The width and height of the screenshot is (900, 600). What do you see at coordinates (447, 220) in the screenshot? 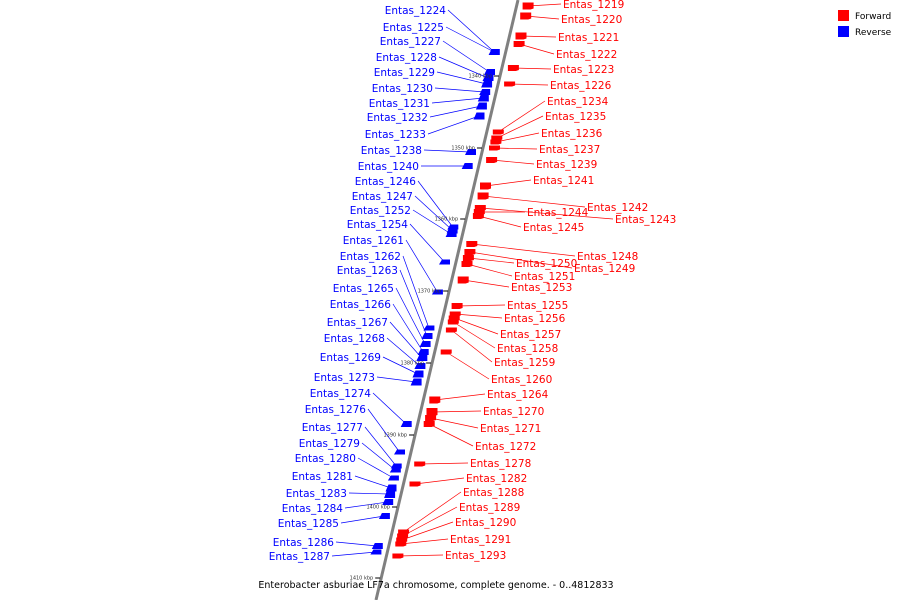
I see `scale-tick-label: 1360 kbp` at bounding box center [447, 220].